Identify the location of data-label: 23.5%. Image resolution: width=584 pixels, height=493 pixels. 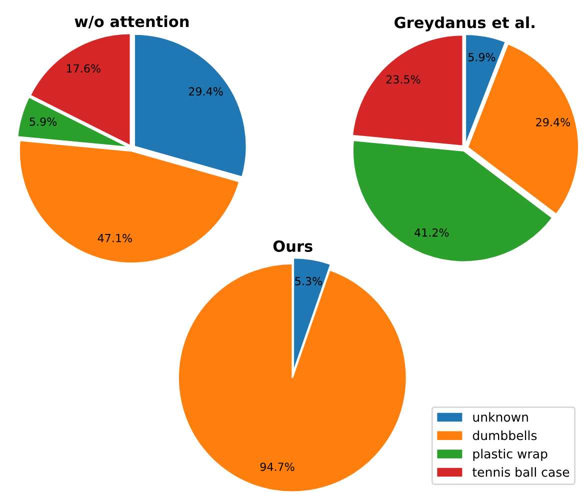
(403, 79).